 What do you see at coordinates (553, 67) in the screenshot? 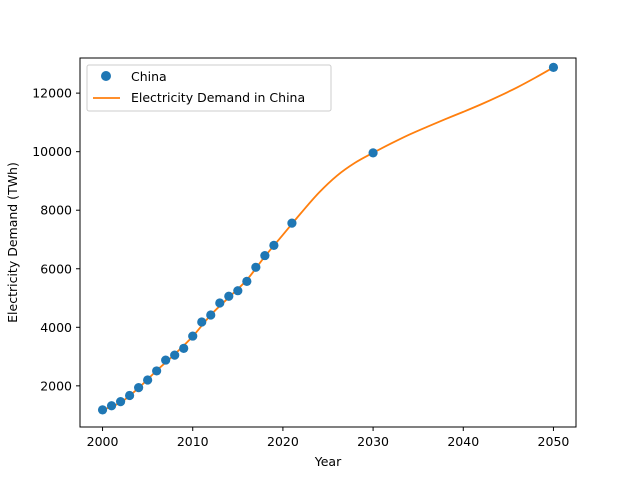
I see `data-point-china-2050` at bounding box center [553, 67].